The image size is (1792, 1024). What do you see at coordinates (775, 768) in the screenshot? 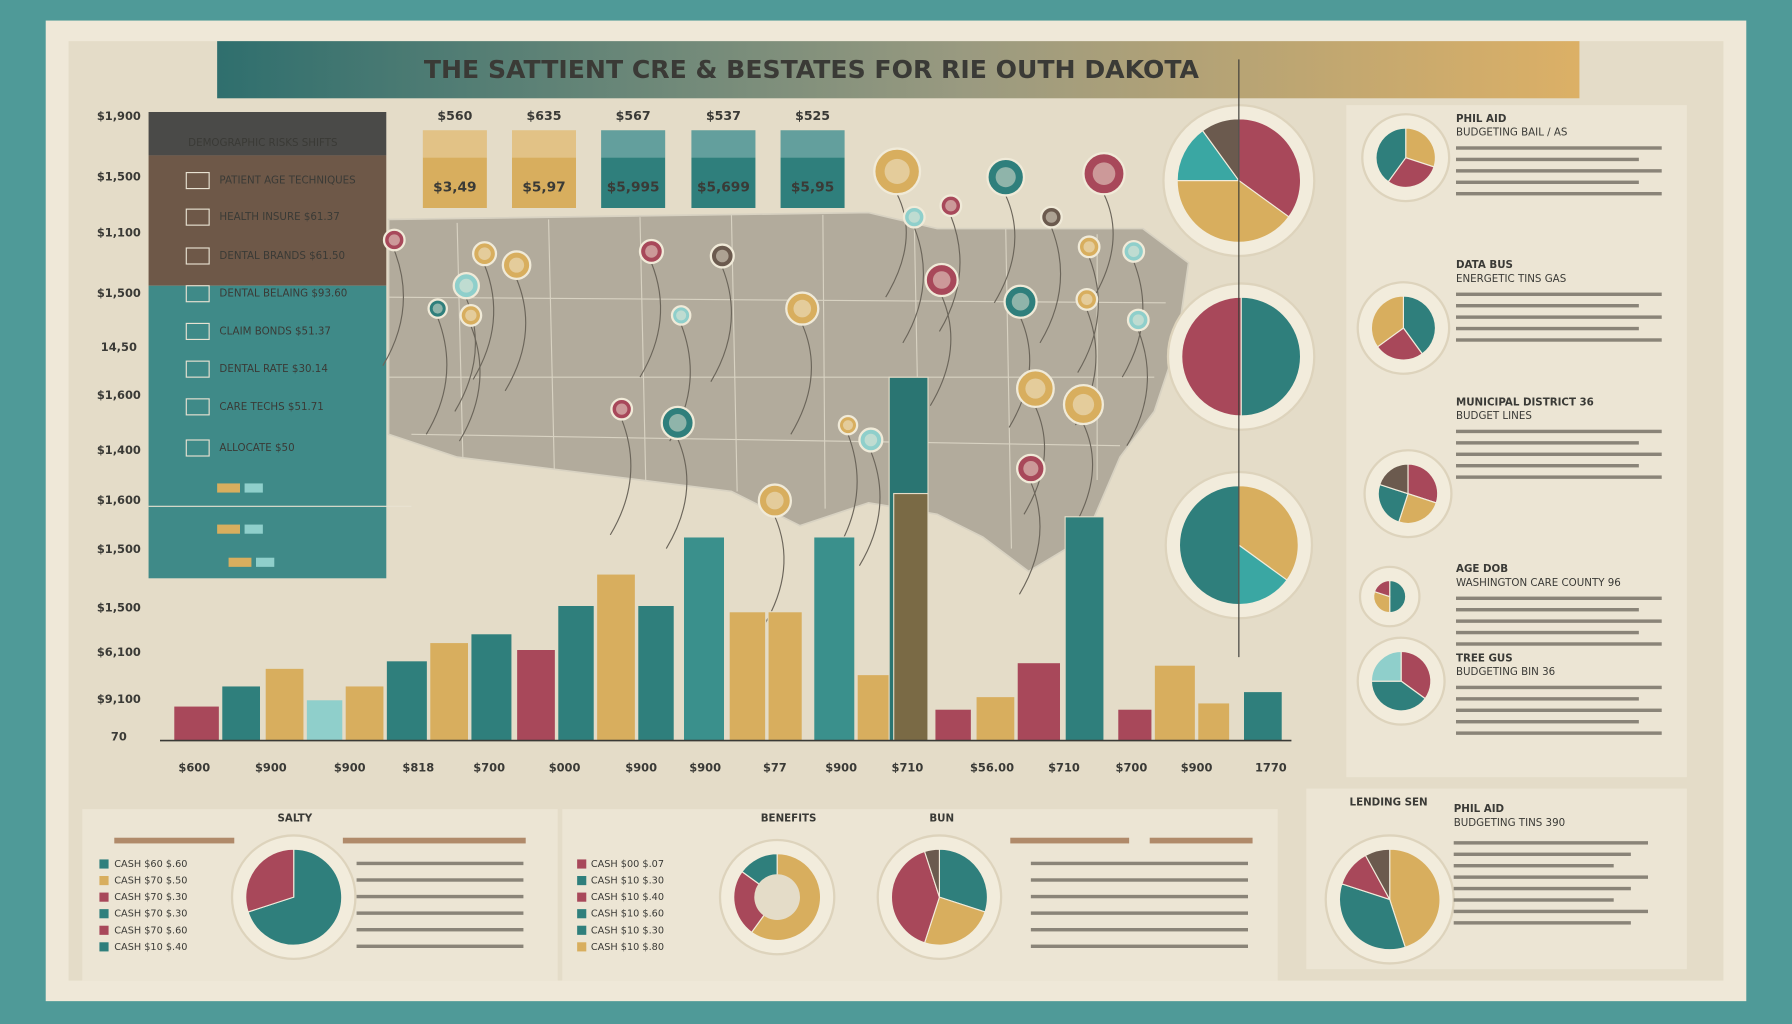
I see `x-axis-label: $77` at bounding box center [775, 768].